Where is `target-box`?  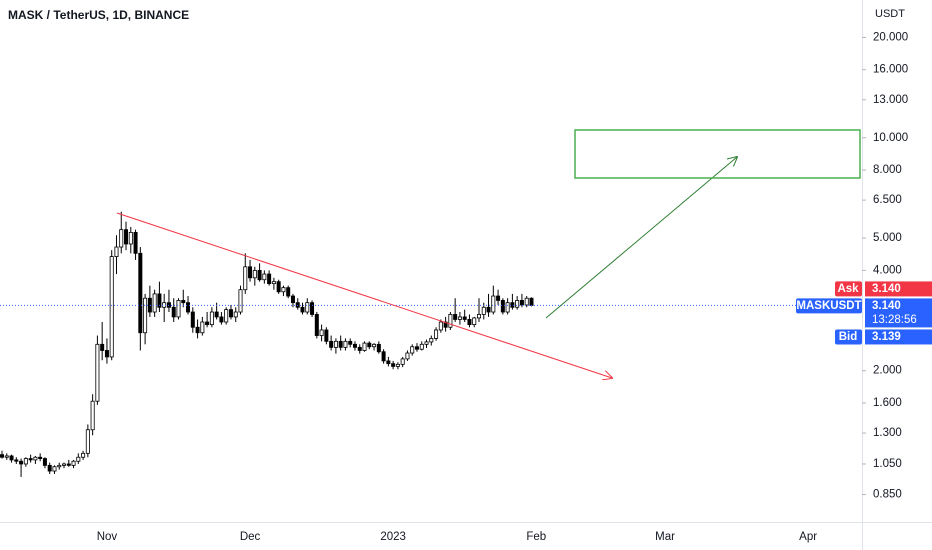 target-box is located at coordinates (717, 154).